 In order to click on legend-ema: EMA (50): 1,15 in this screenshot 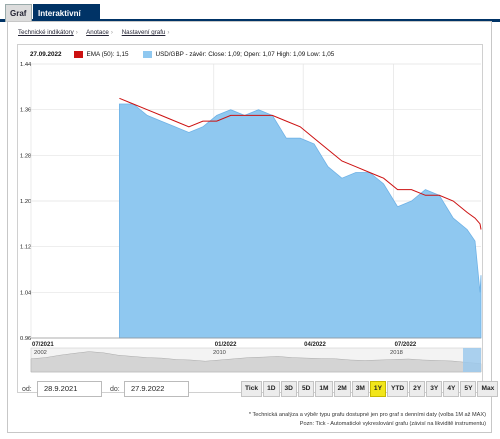, I will do `click(107, 54)`.